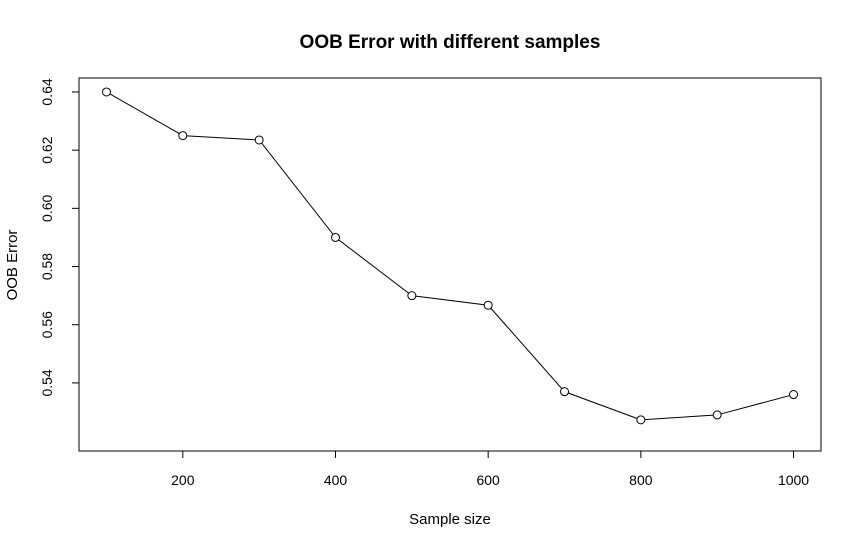  What do you see at coordinates (47, 149) in the screenshot?
I see `y-tick-label: 0.62` at bounding box center [47, 149].